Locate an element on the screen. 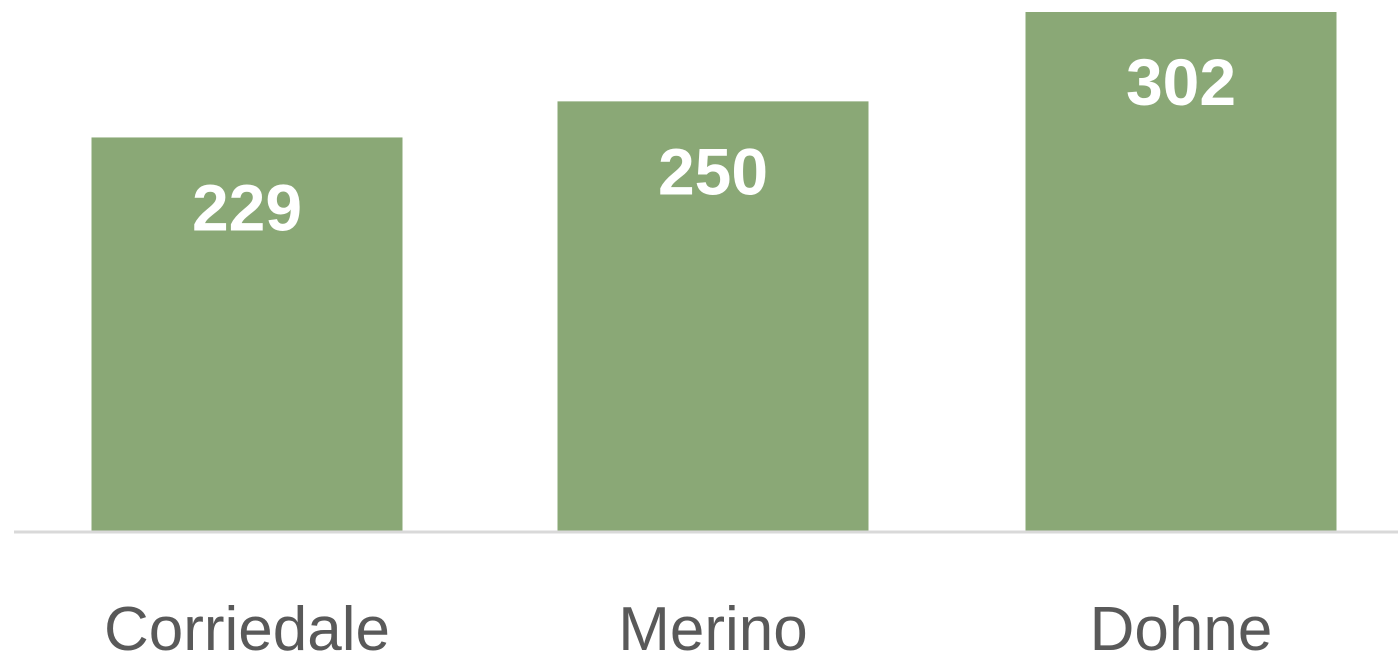 This screenshot has width=1398, height=659. category-label-dohne: Dohne is located at coordinates (1181, 627).